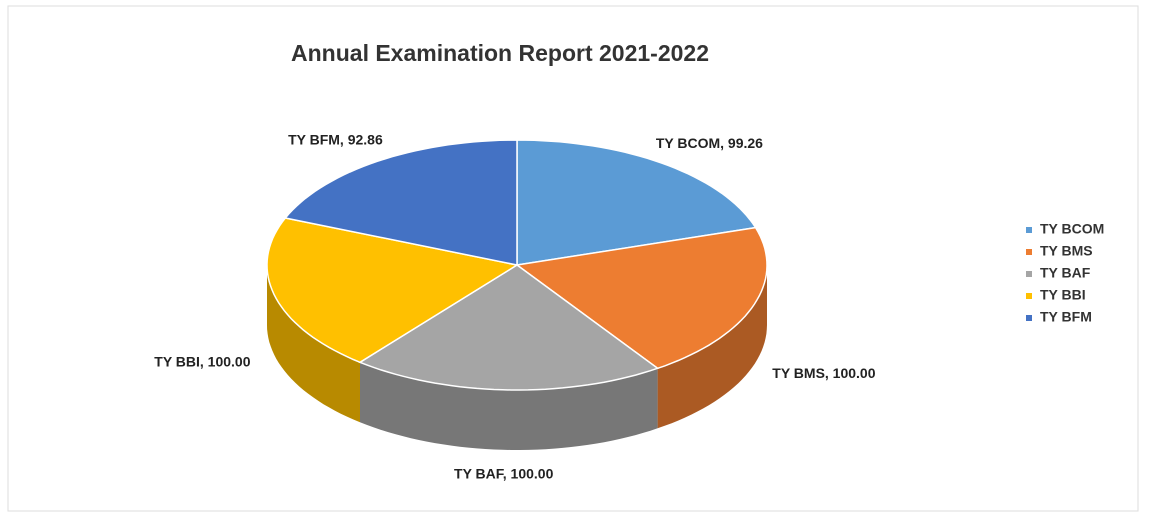  Describe the element at coordinates (202, 361) in the screenshot. I see `data-label: TY BBI, 100.00` at that location.